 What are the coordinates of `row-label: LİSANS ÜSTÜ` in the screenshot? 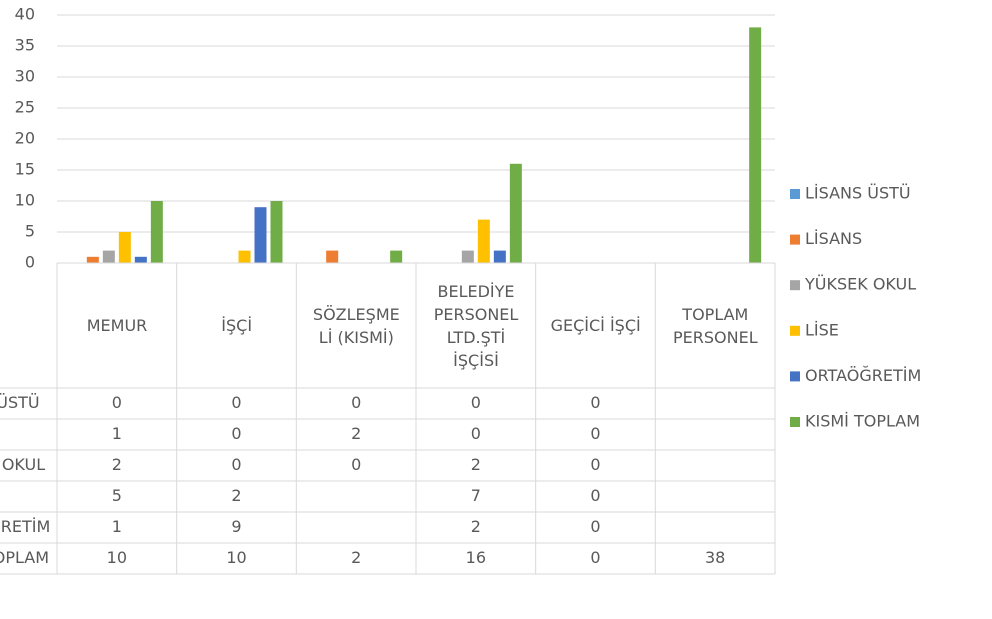 It's located at (20, 402).